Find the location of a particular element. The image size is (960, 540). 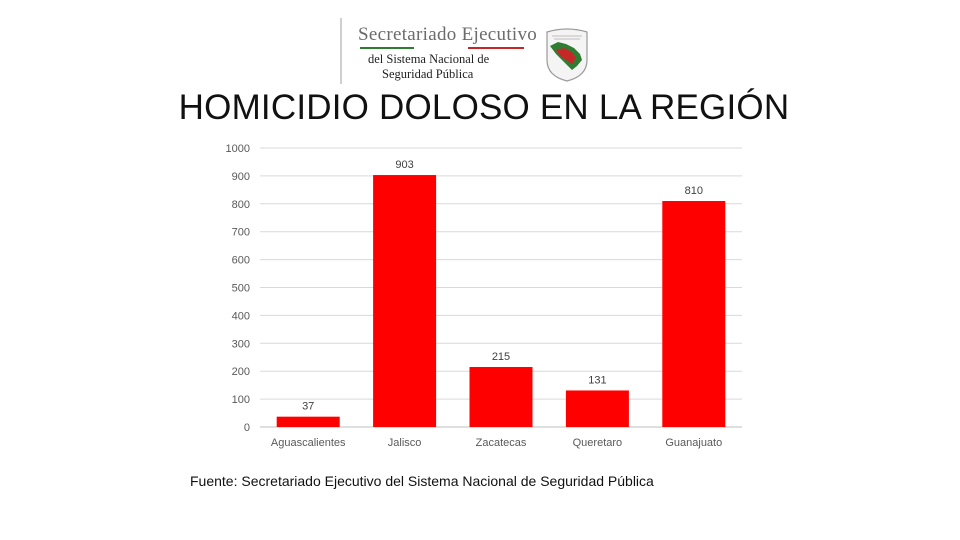

data-label: 215 is located at coordinates (501, 357).